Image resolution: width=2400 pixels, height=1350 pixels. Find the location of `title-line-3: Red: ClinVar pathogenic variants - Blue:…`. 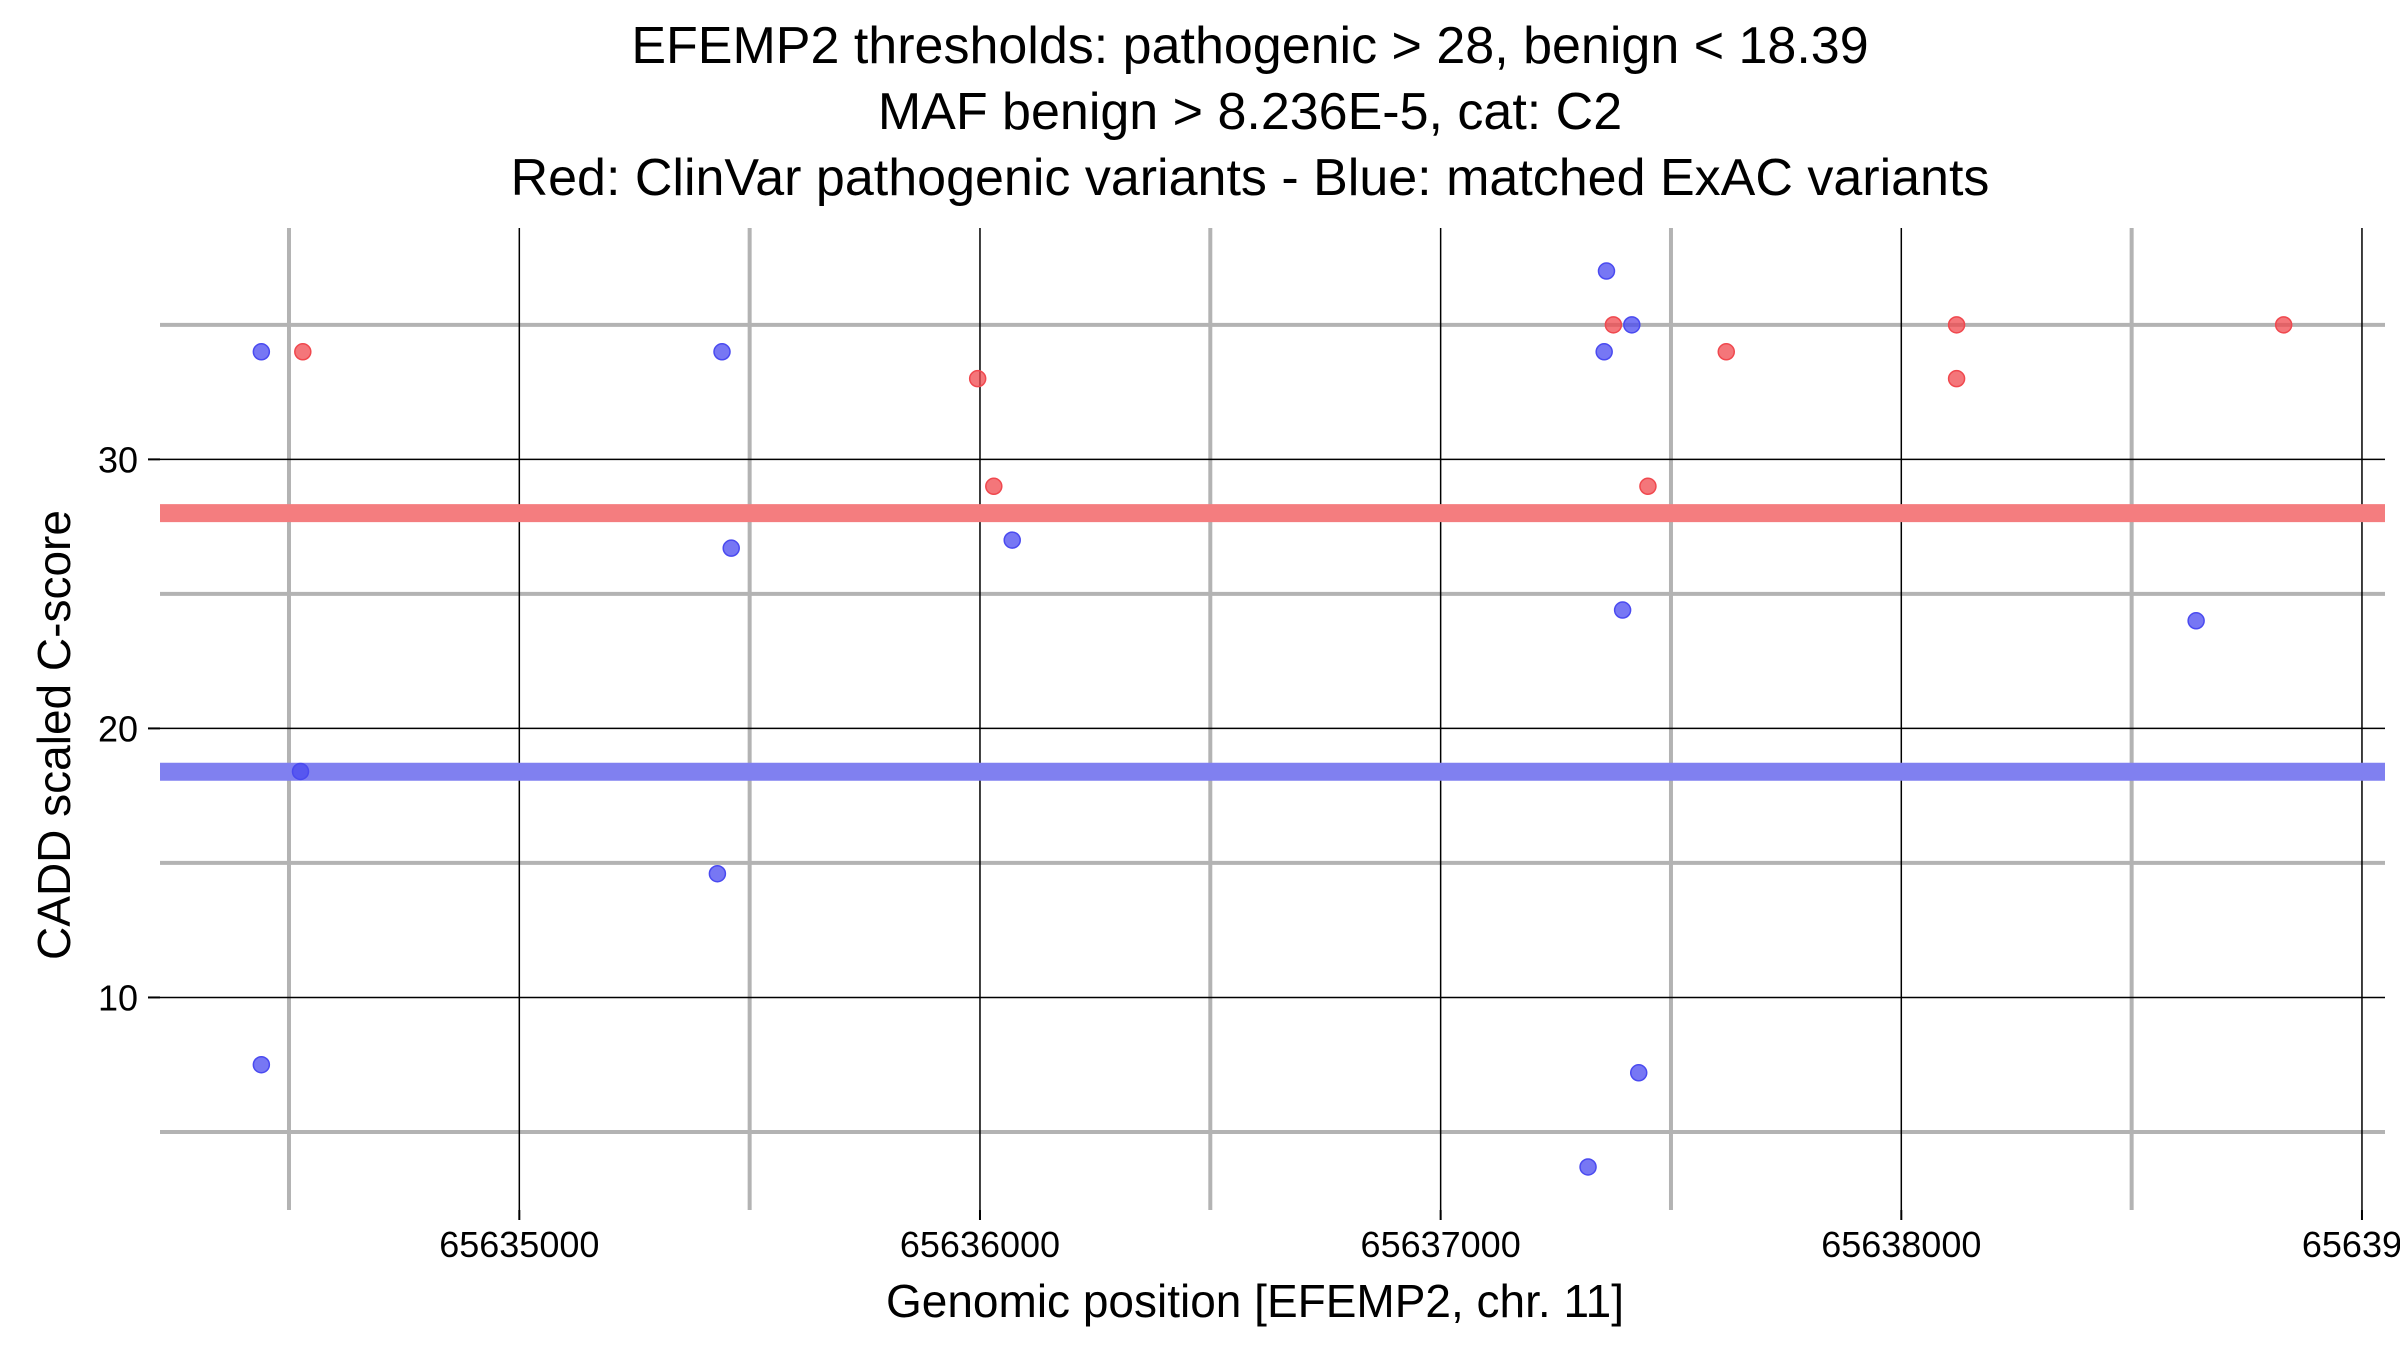

title-line-3: Red: ClinVar pathogenic variants - Blue:… is located at coordinates (1250, 178).